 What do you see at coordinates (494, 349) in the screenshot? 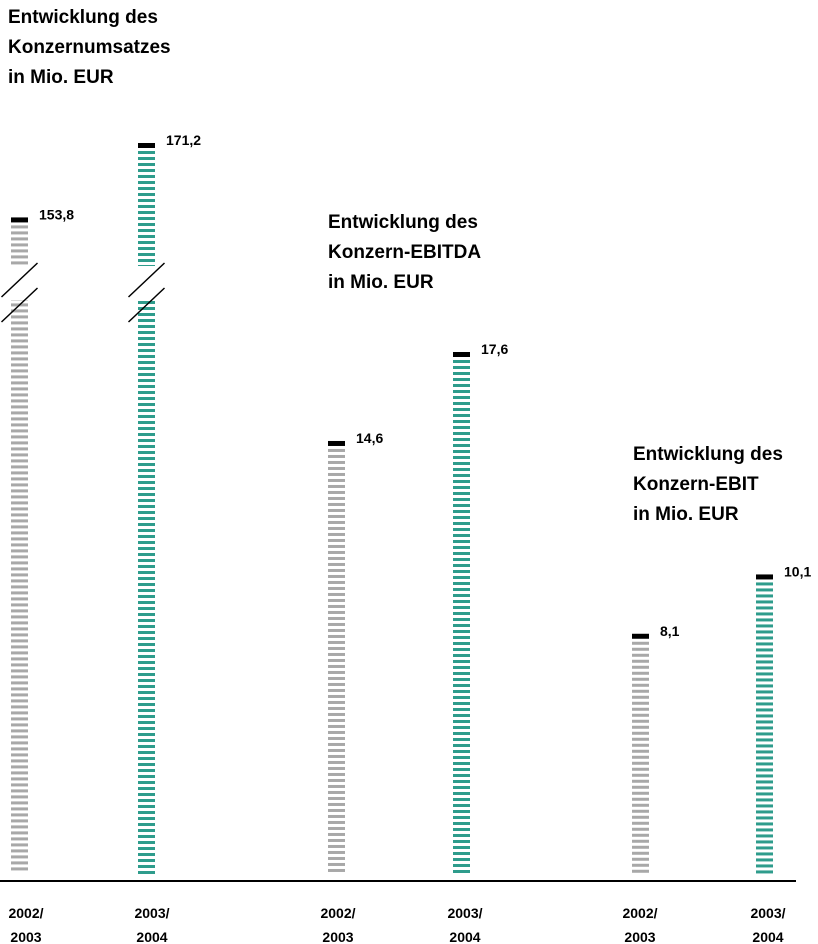
I see `ebitda-value-label-current-year: 17,6` at bounding box center [494, 349].